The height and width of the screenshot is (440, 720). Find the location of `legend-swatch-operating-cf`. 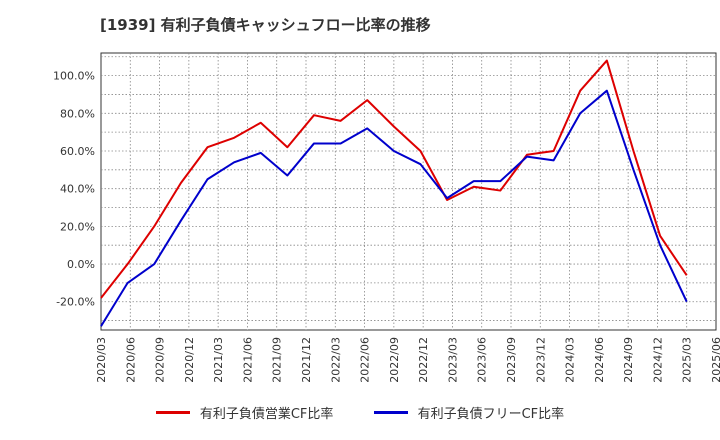

legend-swatch-operating-cf is located at coordinates (172, 412).